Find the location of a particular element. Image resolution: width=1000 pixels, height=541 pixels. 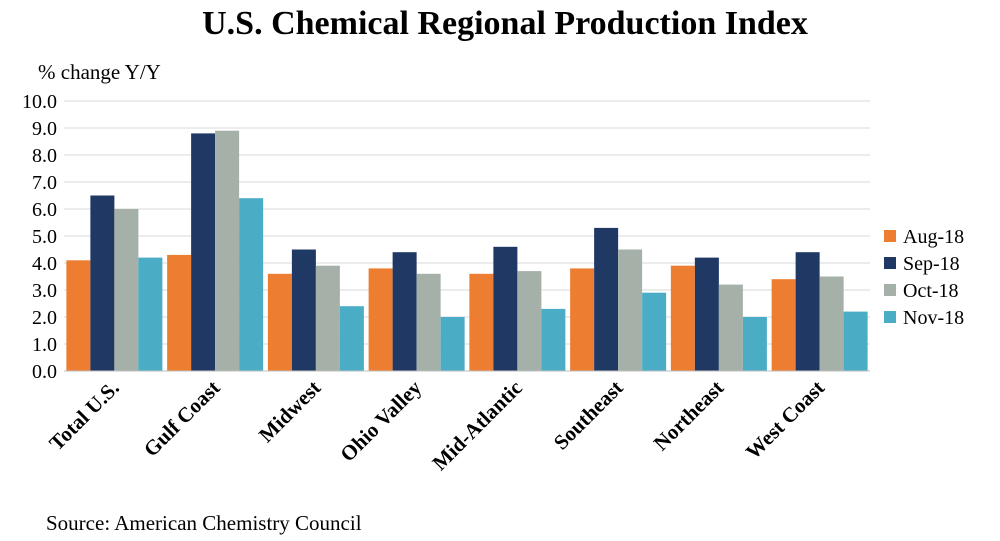

y-tick-label: 0.0 is located at coordinates (44, 372).